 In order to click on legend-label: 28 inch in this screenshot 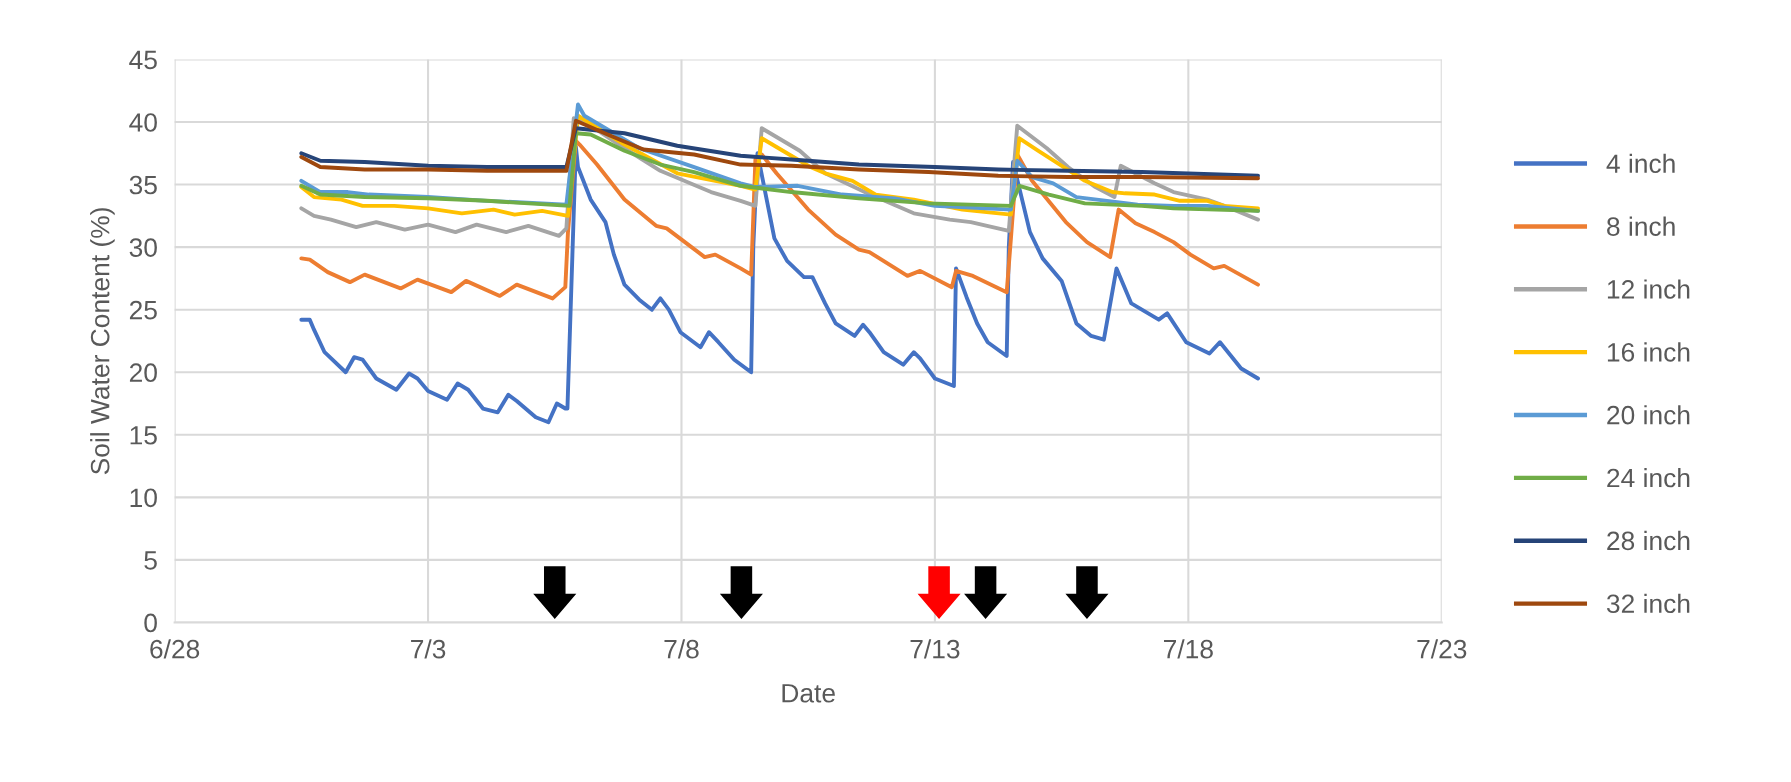, I will do `click(1648, 540)`.